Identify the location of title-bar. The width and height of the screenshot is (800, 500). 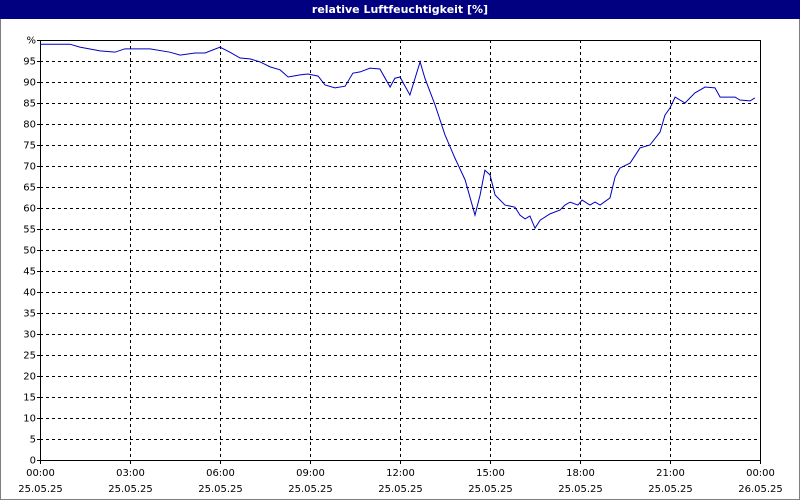
(400, 9).